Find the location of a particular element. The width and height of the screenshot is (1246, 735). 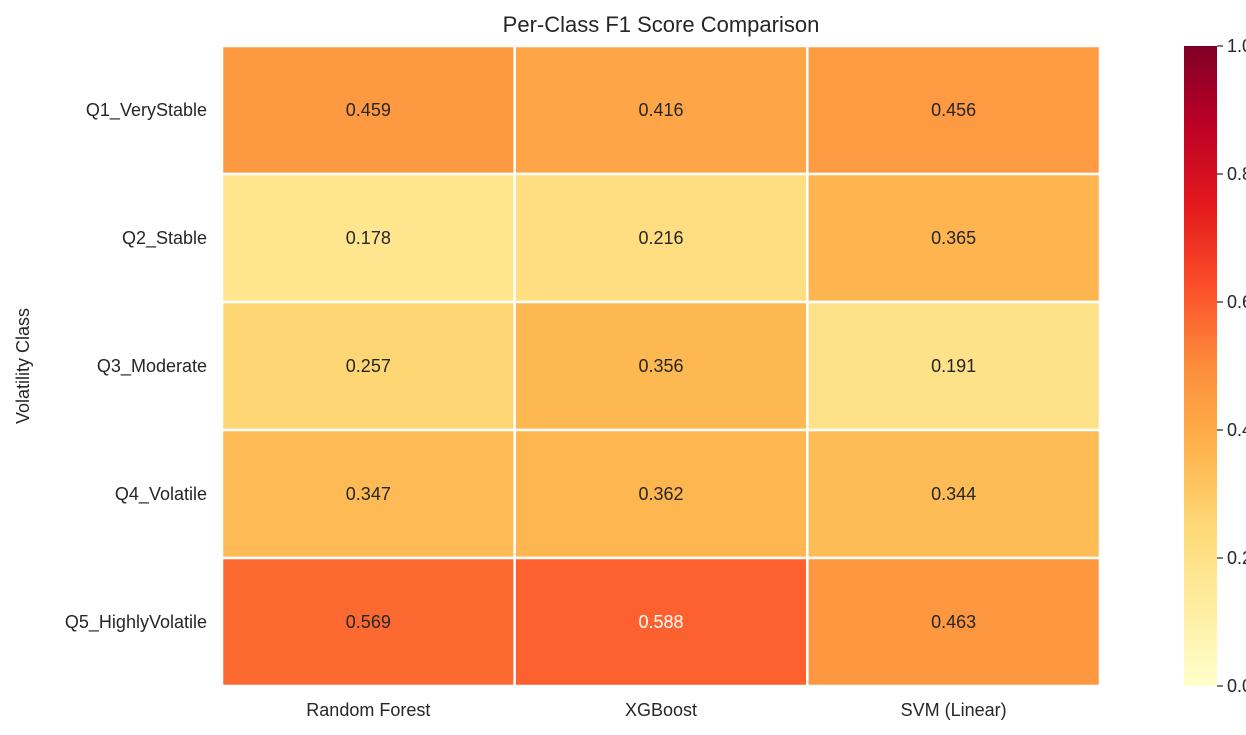

row-tick-label: Q2_Stable is located at coordinates (164, 238).